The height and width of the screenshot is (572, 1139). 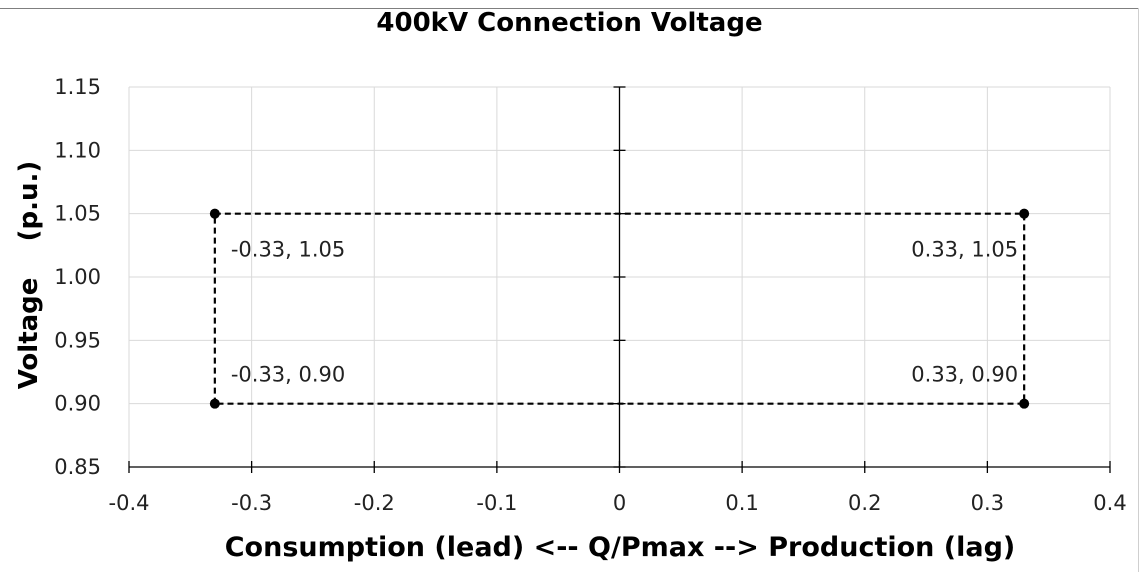 What do you see at coordinates (569, 8) in the screenshot?
I see `top-border` at bounding box center [569, 8].